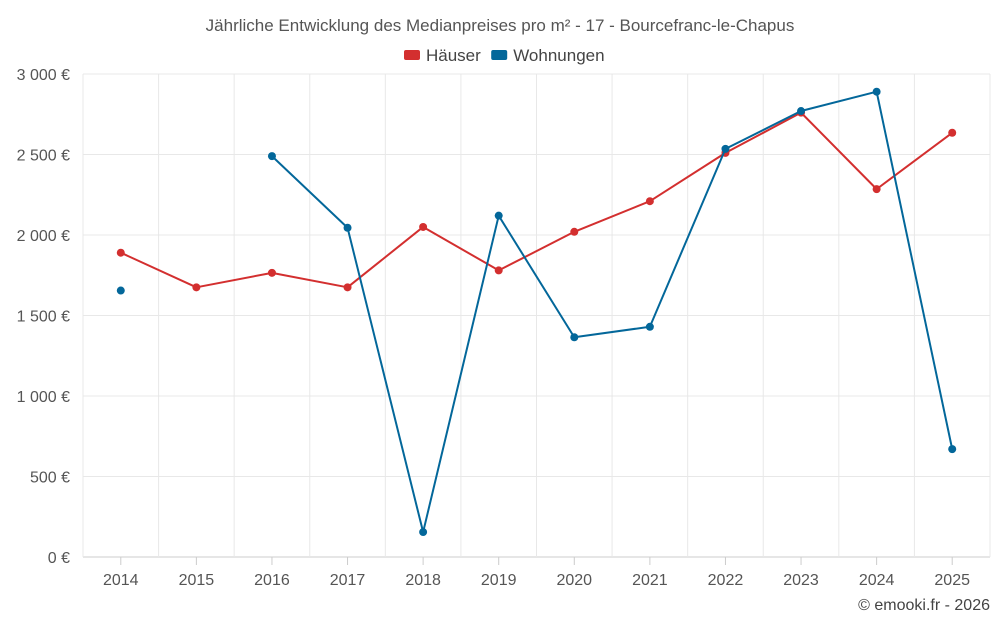 Image resolution: width=1000 pixels, height=625 pixels. I want to click on y-tick-label: 3 000 €, so click(43, 75).